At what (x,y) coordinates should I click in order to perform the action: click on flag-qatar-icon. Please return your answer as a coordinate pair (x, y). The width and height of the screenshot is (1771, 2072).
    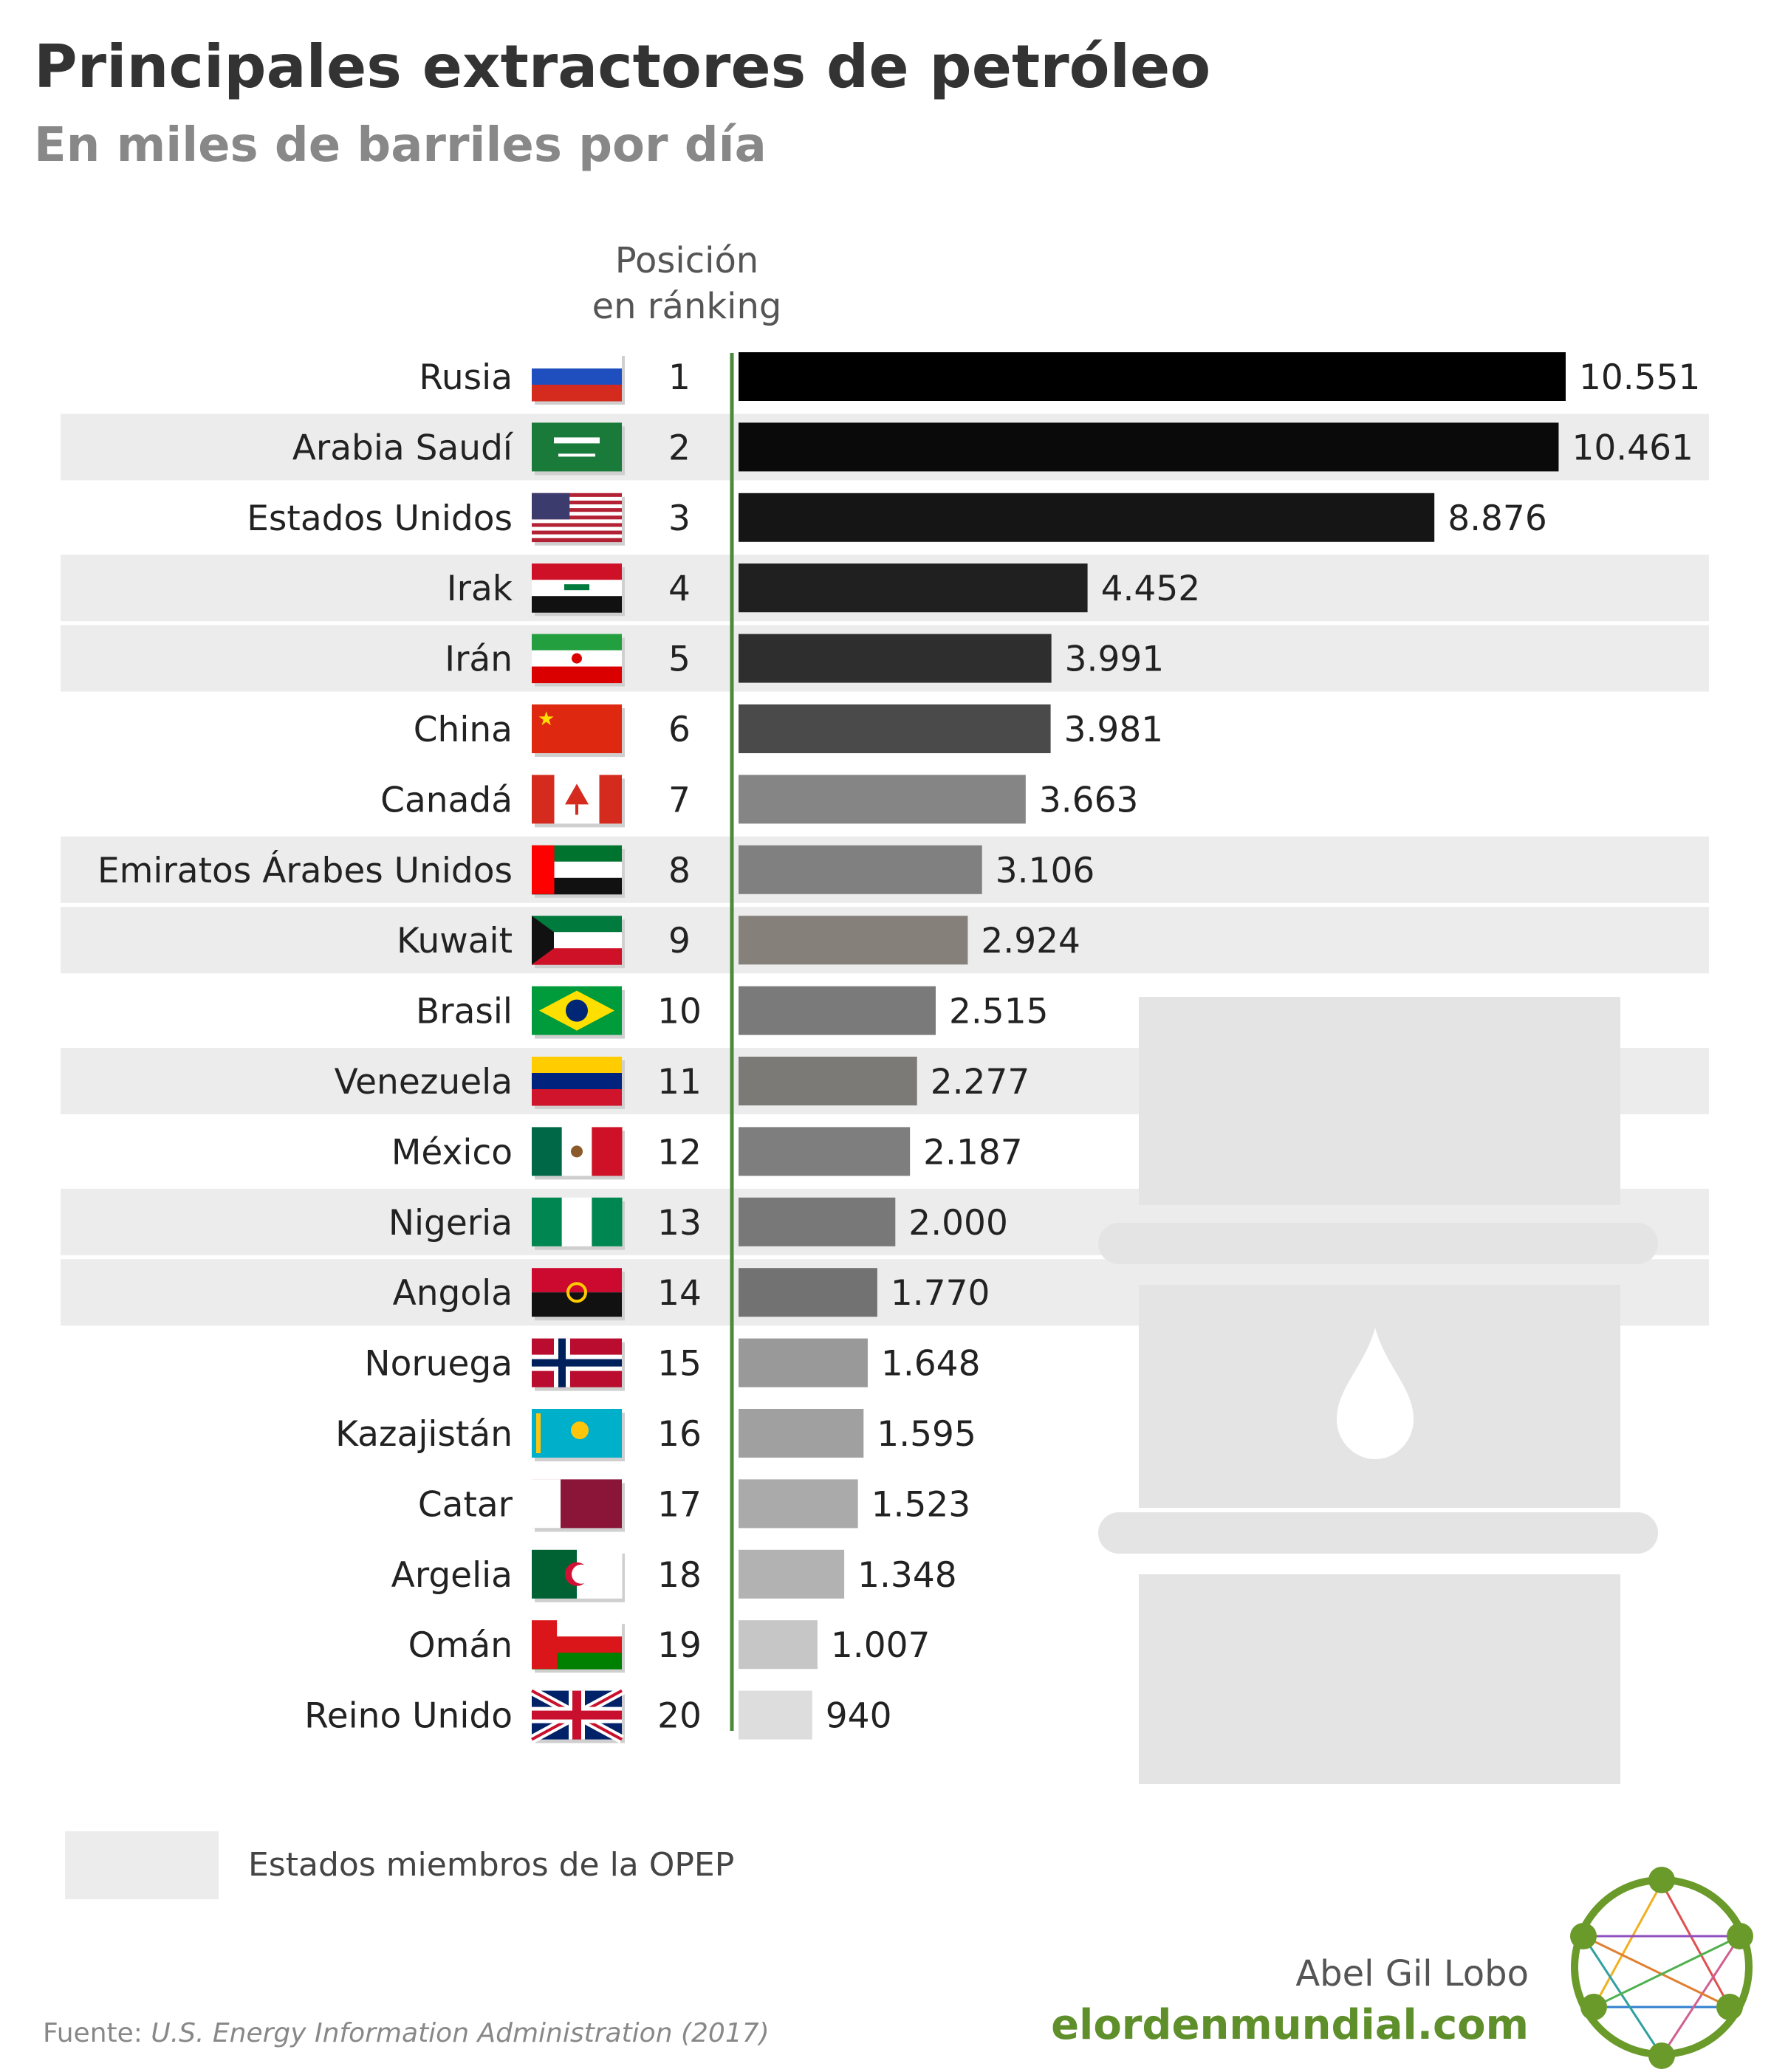
    Looking at the image, I should click on (578, 1506).